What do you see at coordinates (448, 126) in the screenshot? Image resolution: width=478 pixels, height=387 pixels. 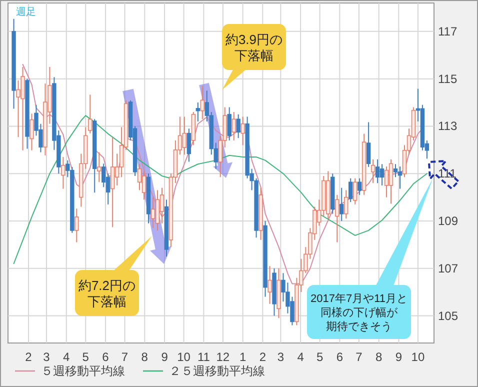 I see `y-tick-label: 113` at bounding box center [448, 126].